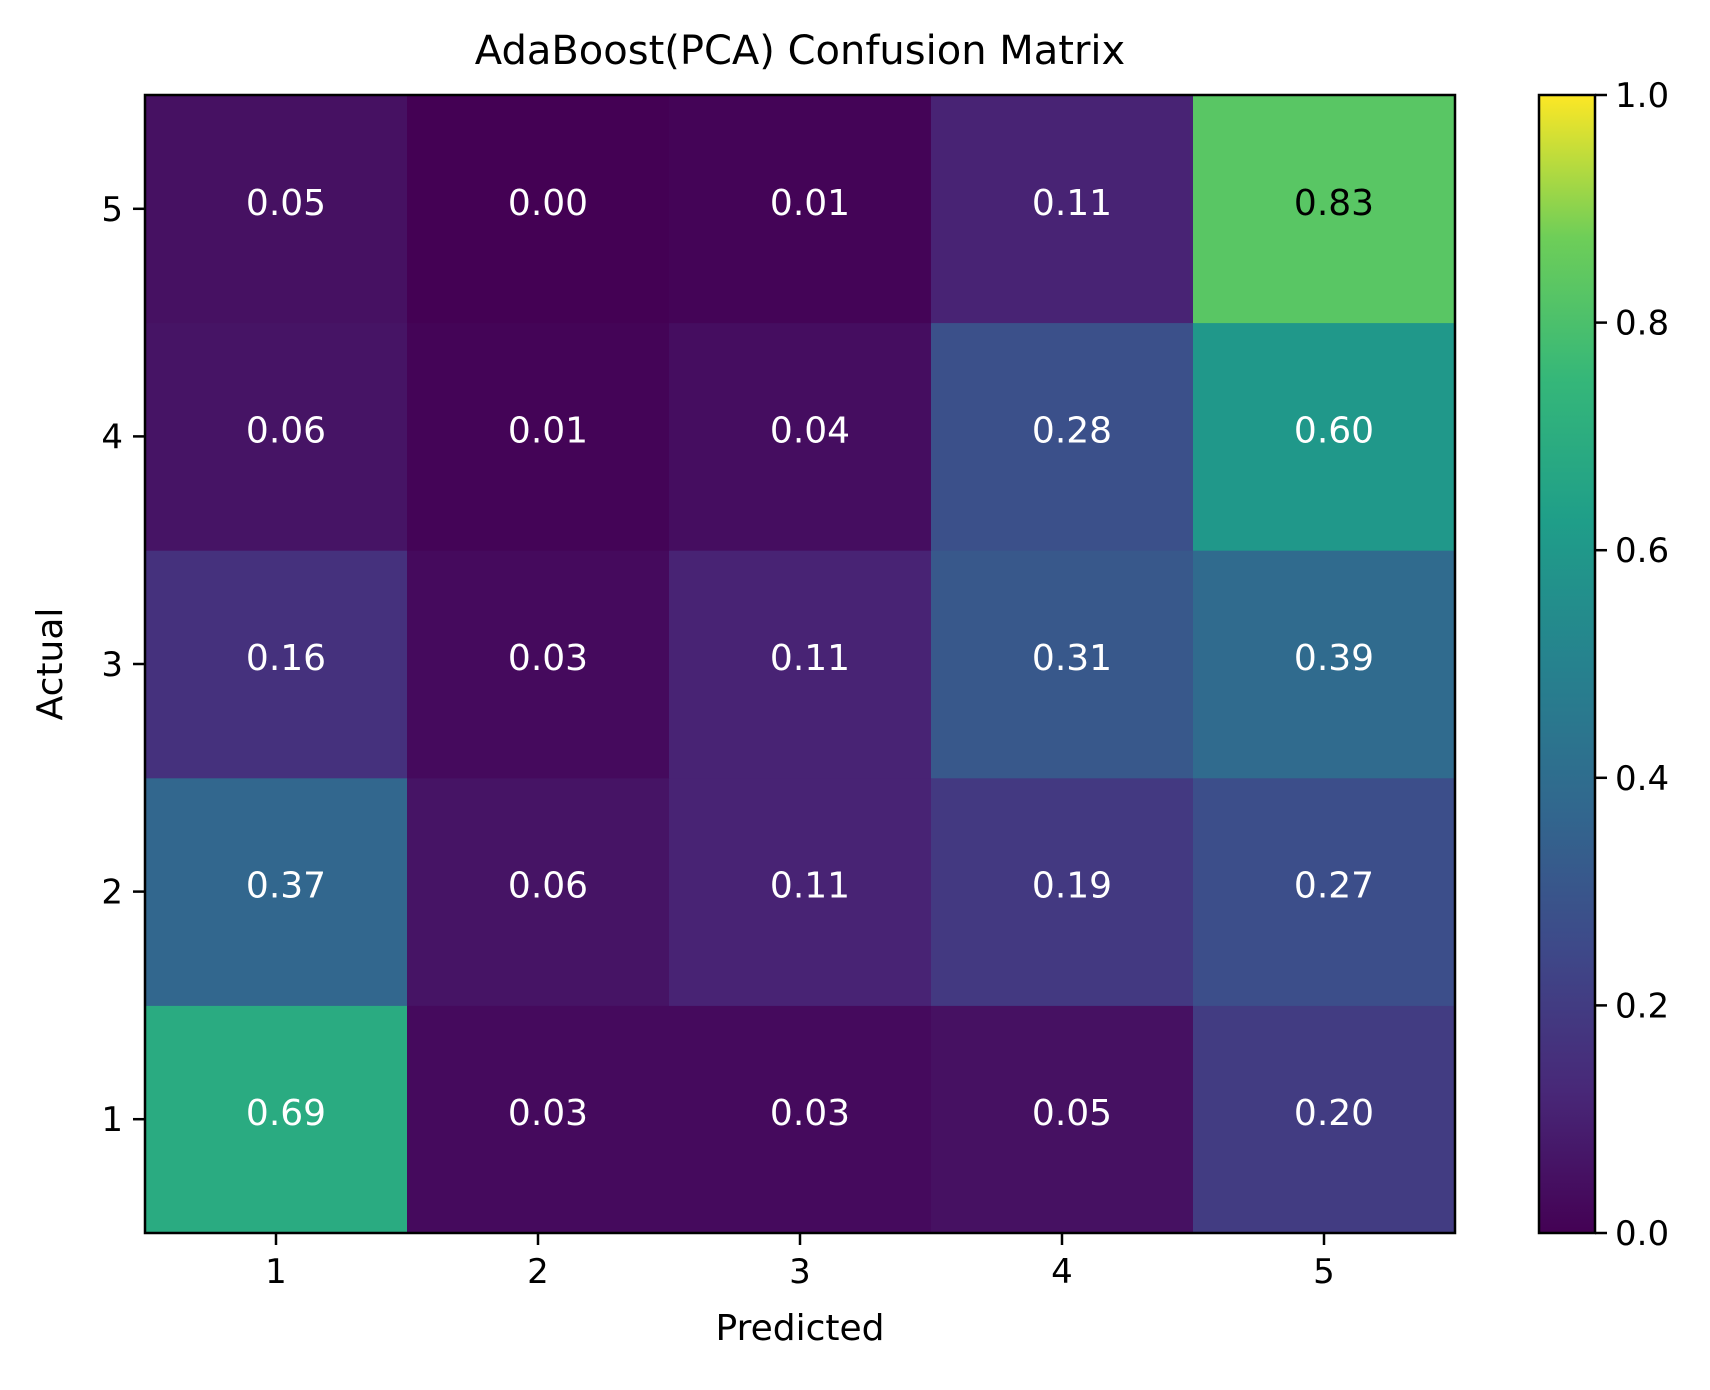 This screenshot has width=1710, height=1390. What do you see at coordinates (1062, 1272) in the screenshot?
I see `x-tick-label: 4` at bounding box center [1062, 1272].